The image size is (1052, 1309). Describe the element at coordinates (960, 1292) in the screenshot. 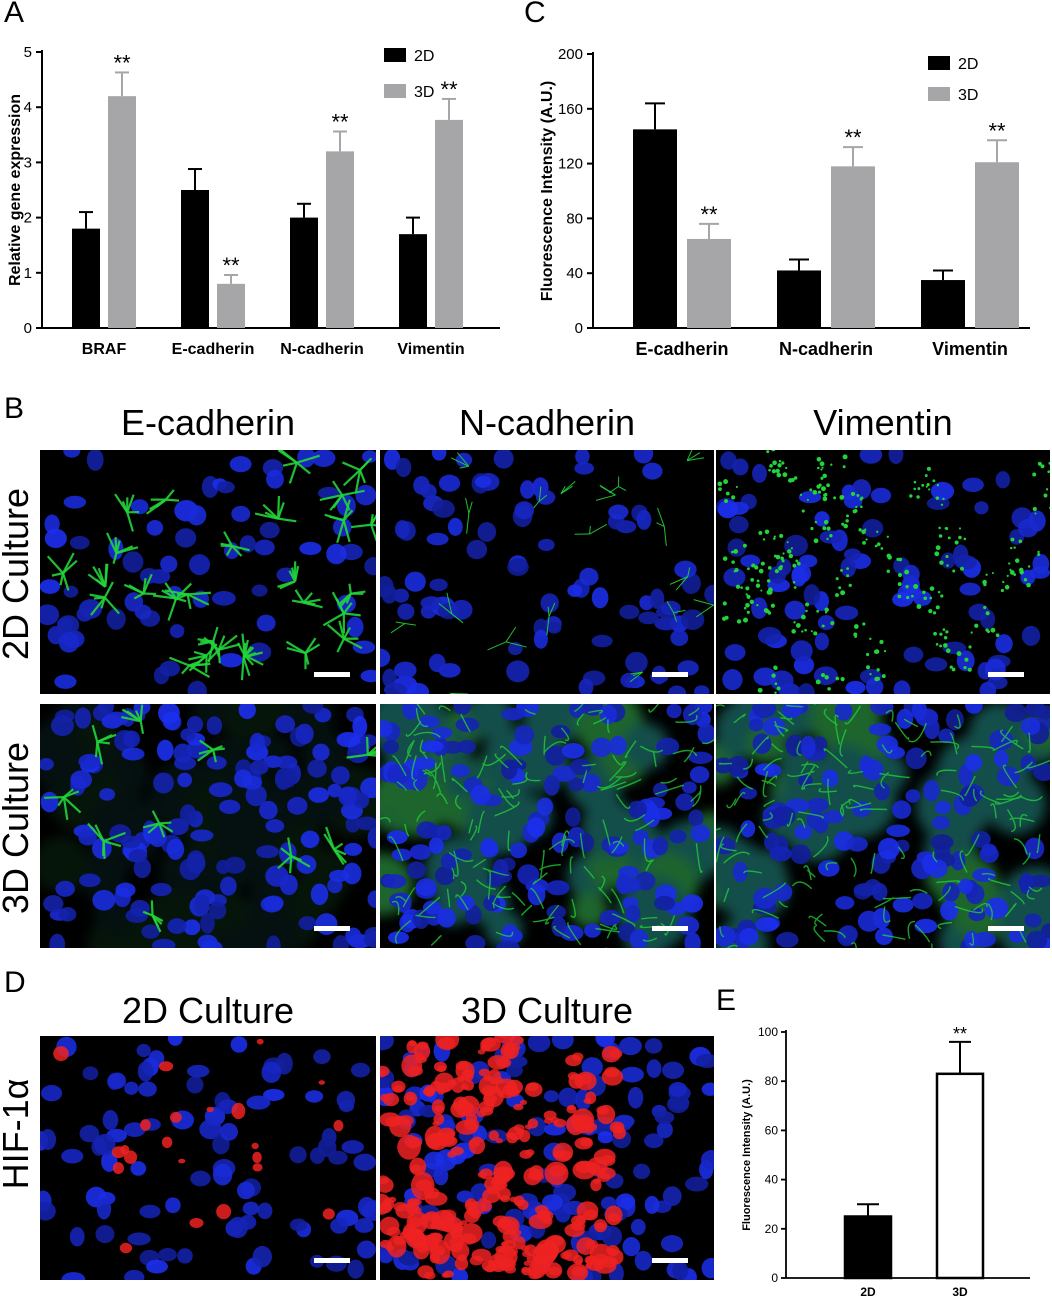

I see `chart-e-category-label-3d: 3D` at that location.